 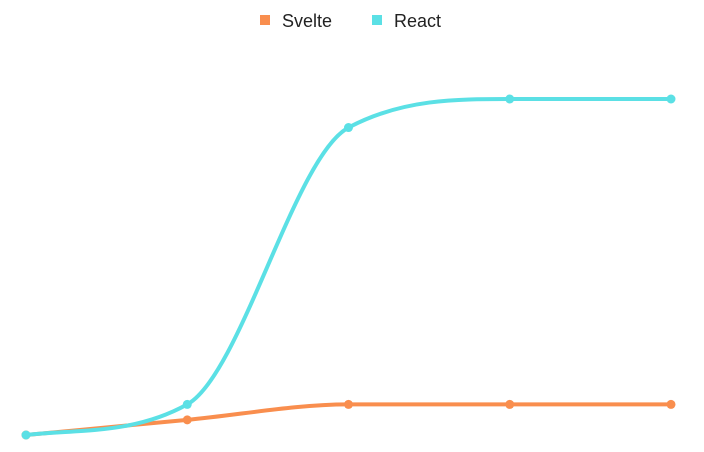 I want to click on series-svelte, so click(x=348, y=419).